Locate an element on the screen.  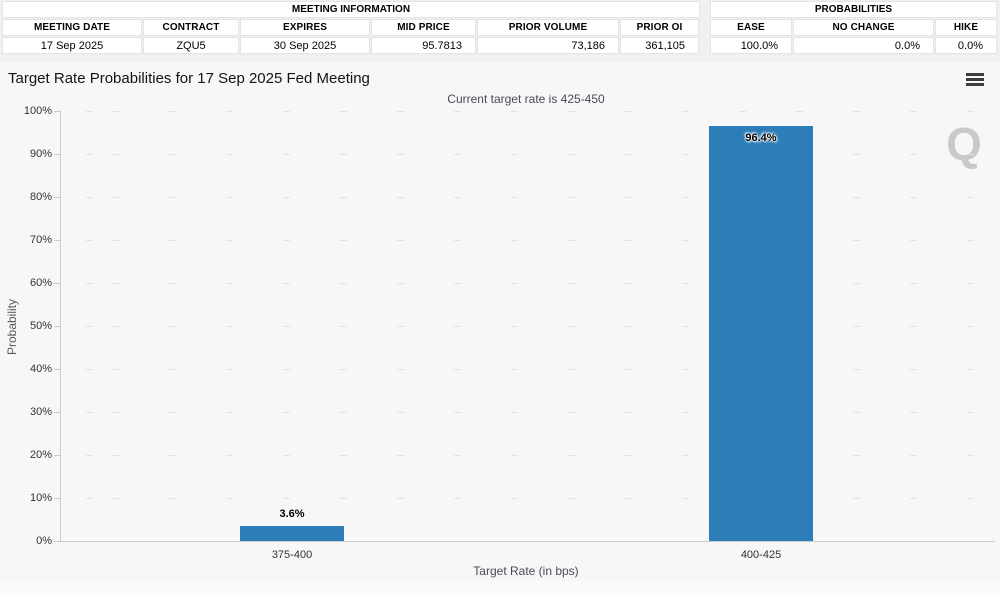
prior-oi-value: 361,105 is located at coordinates (659, 45).